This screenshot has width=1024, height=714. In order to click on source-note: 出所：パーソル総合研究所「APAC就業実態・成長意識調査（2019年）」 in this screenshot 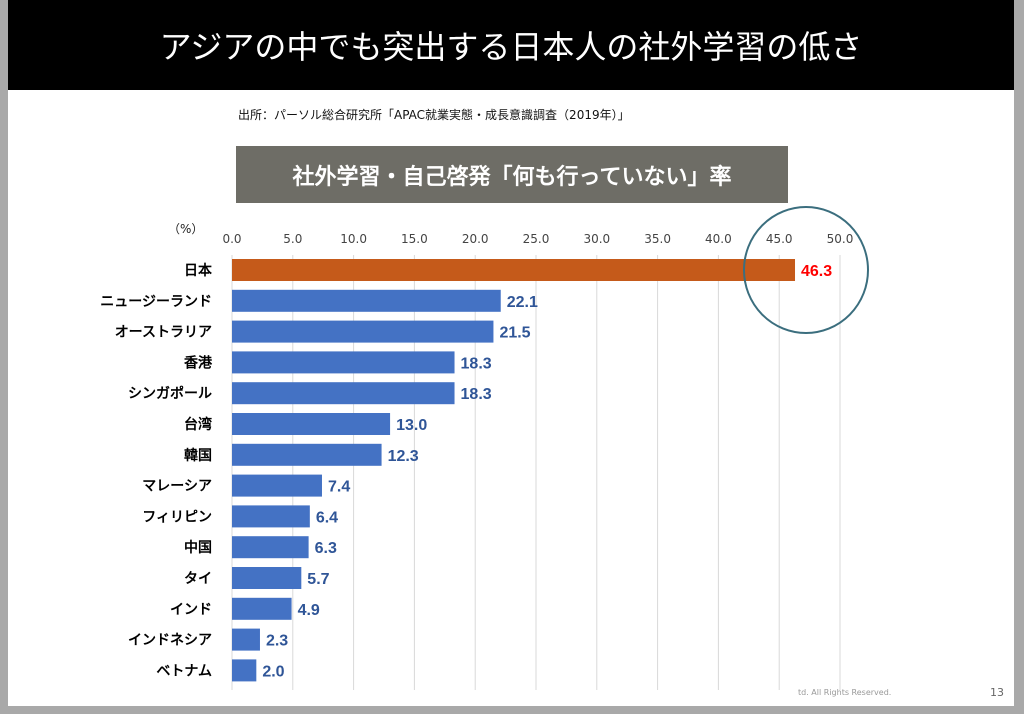, I will do `click(434, 115)`.